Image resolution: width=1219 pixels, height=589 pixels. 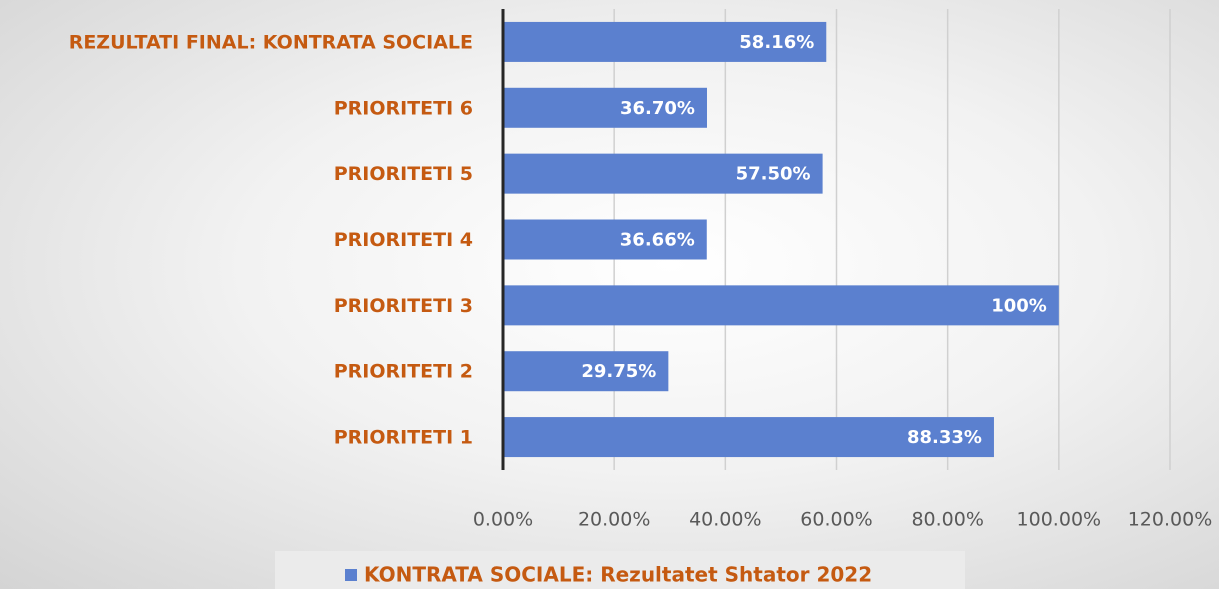 What do you see at coordinates (271, 42) in the screenshot?
I see `y-tick-label: REZULTATI FINAL: KONTRATA SOCIALE` at bounding box center [271, 42].